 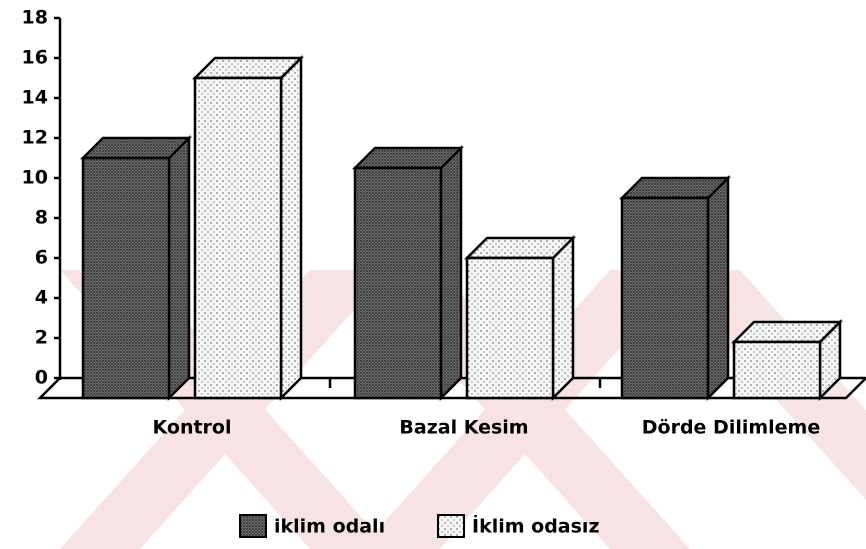 I want to click on y-tick-label: 4, so click(x=41, y=298).